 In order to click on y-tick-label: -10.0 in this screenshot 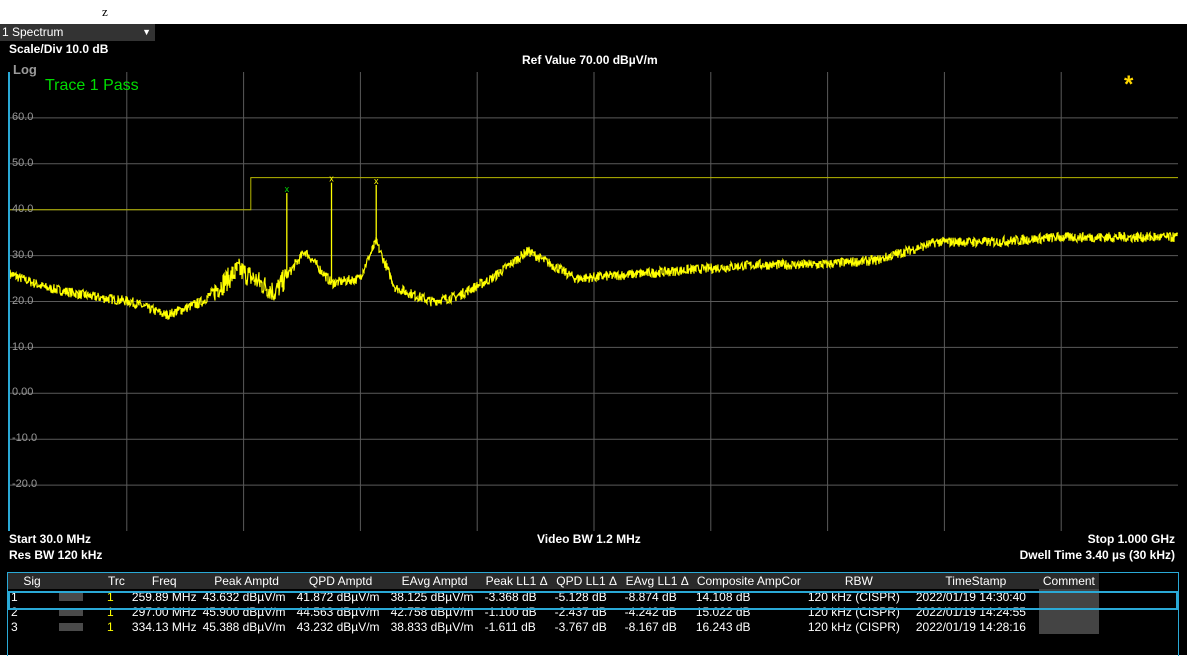, I will do `click(25, 438)`.